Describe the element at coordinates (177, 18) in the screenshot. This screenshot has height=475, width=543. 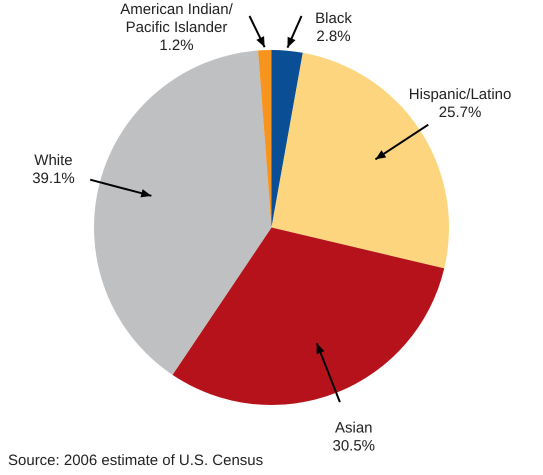
I see `slice-label: American Indian/ Pacific Islander` at that location.